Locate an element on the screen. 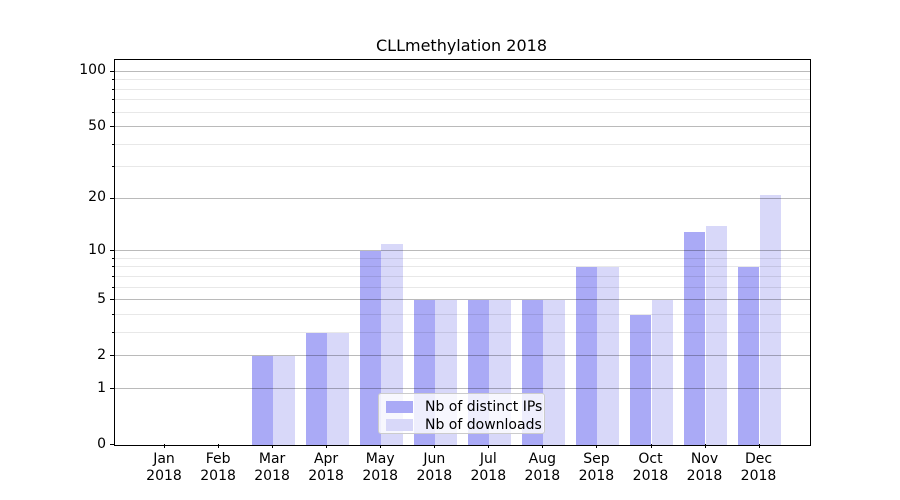  bar-mar-downloads is located at coordinates (284, 400).